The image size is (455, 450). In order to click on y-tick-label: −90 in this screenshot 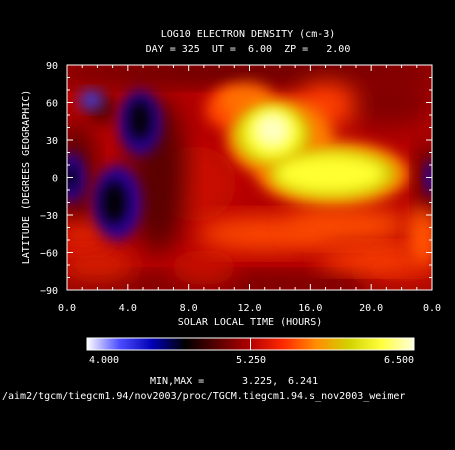, I will do `click(49, 291)`.